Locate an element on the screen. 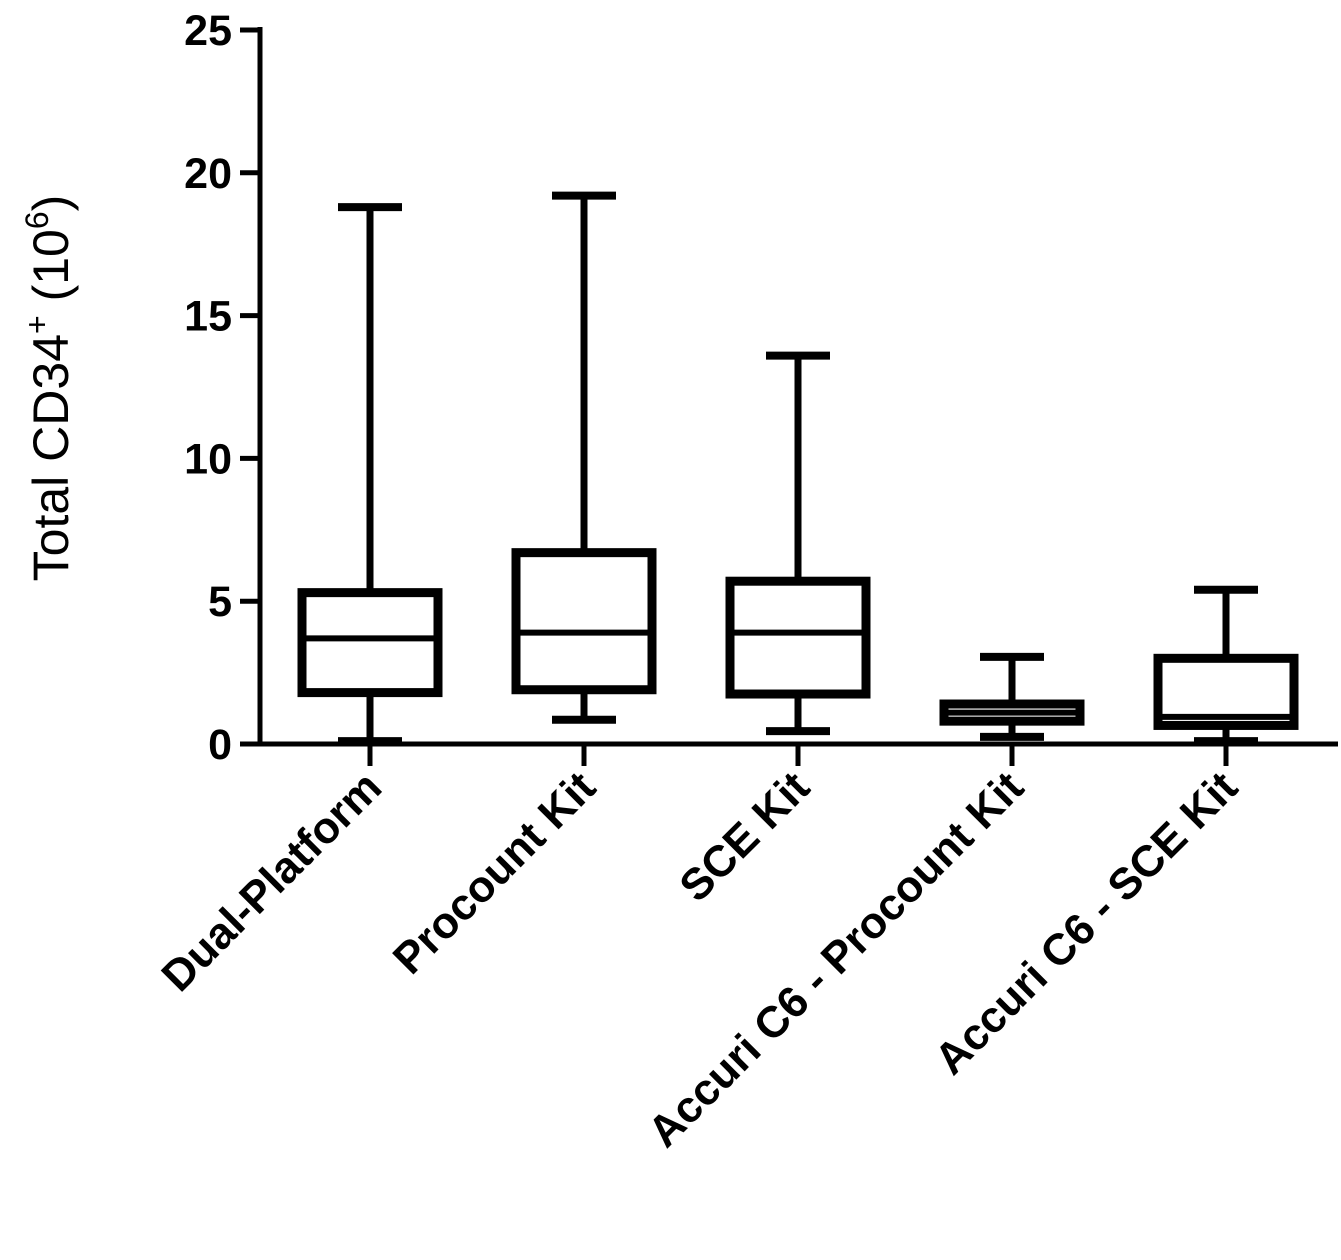 The image size is (1341, 1260). category-label-2: SCE Kit is located at coordinates (744, 836).